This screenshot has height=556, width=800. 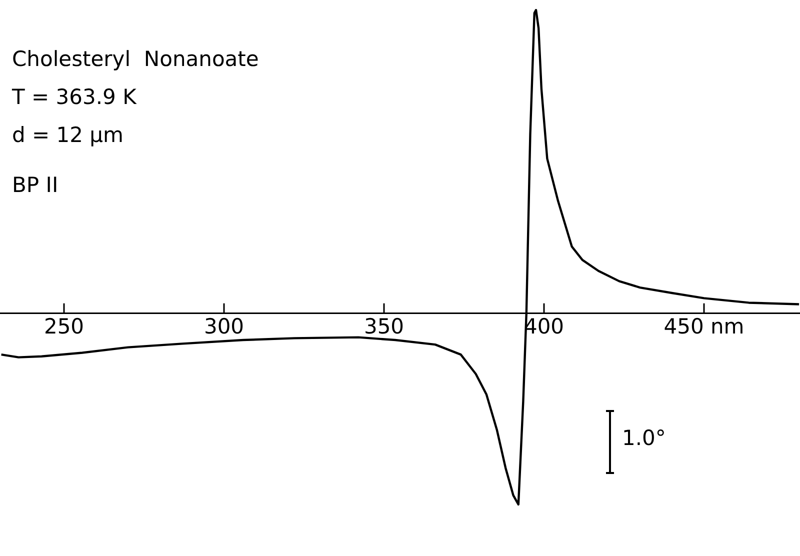 I want to click on x-tick-label: 250, so click(x=64, y=326).